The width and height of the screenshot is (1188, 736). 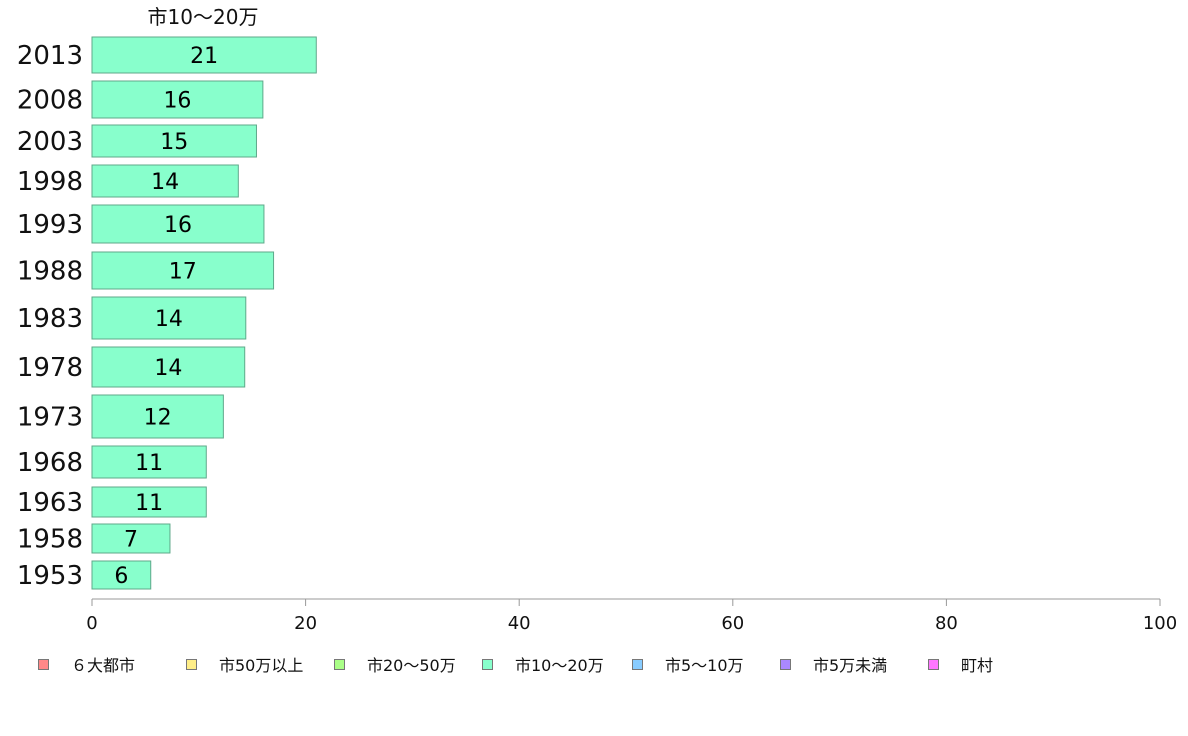 What do you see at coordinates (704, 665) in the screenshot?
I see `legend-label: 市5〜10万` at bounding box center [704, 665].